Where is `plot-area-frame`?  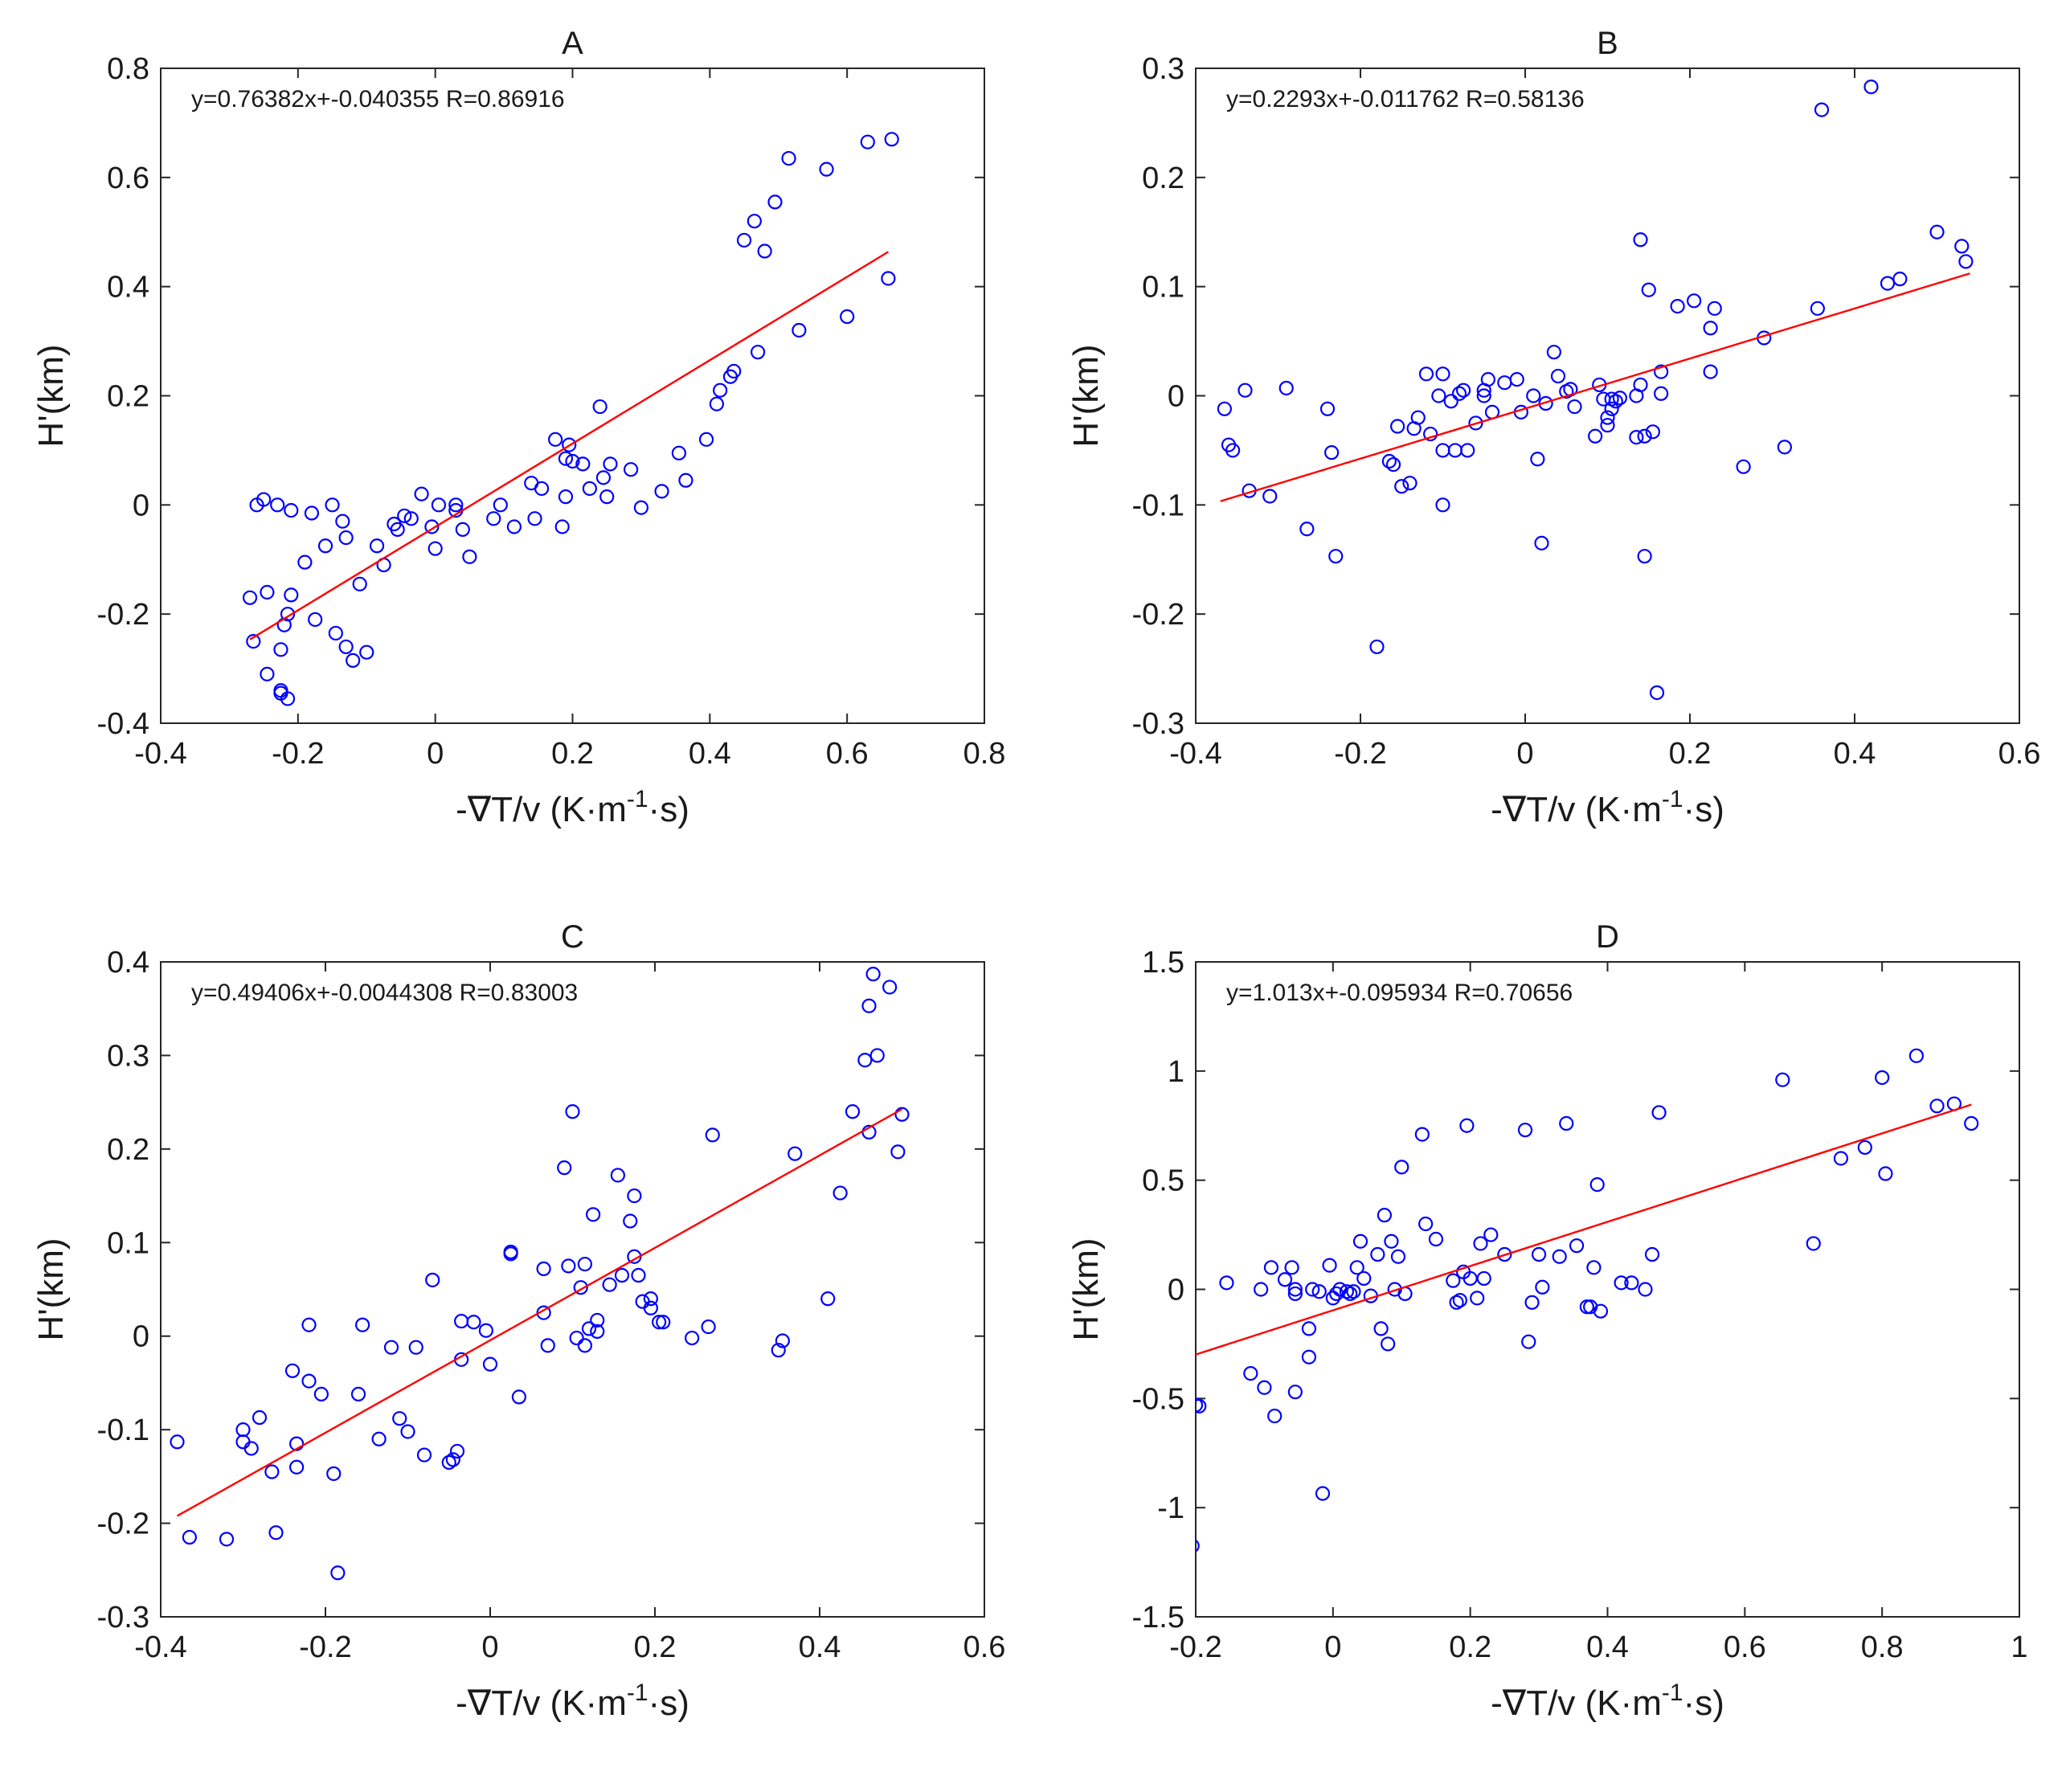
plot-area-frame is located at coordinates (572, 1289).